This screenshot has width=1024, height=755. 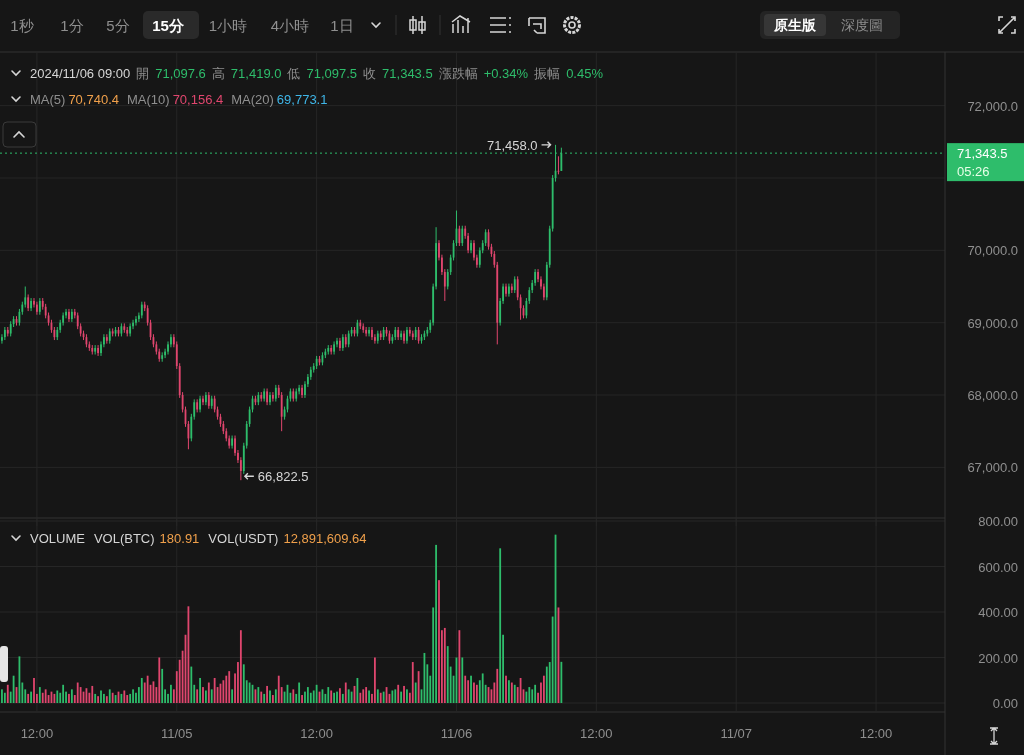 I want to click on annotation: MA(20), so click(x=252, y=99).